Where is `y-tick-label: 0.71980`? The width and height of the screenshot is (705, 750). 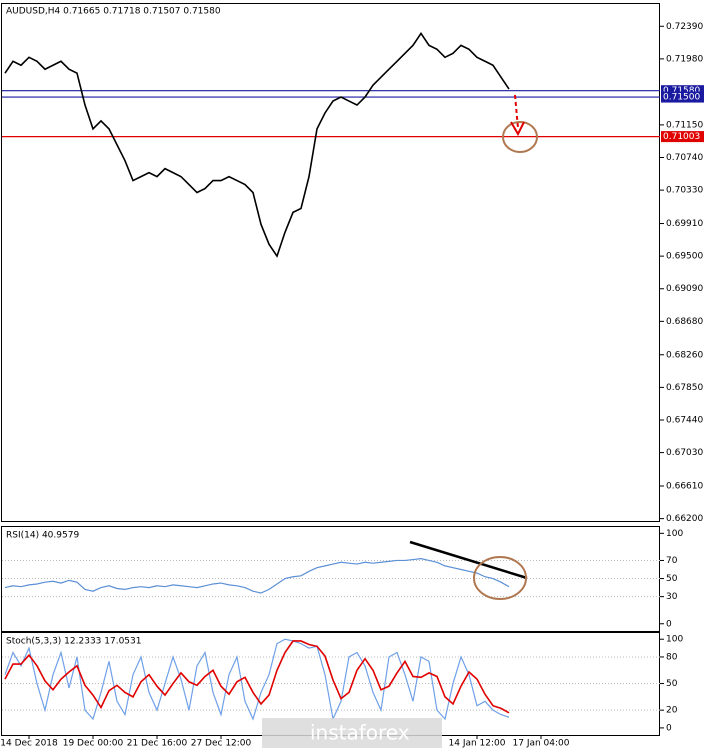
y-tick-label: 0.71980 is located at coordinates (684, 59).